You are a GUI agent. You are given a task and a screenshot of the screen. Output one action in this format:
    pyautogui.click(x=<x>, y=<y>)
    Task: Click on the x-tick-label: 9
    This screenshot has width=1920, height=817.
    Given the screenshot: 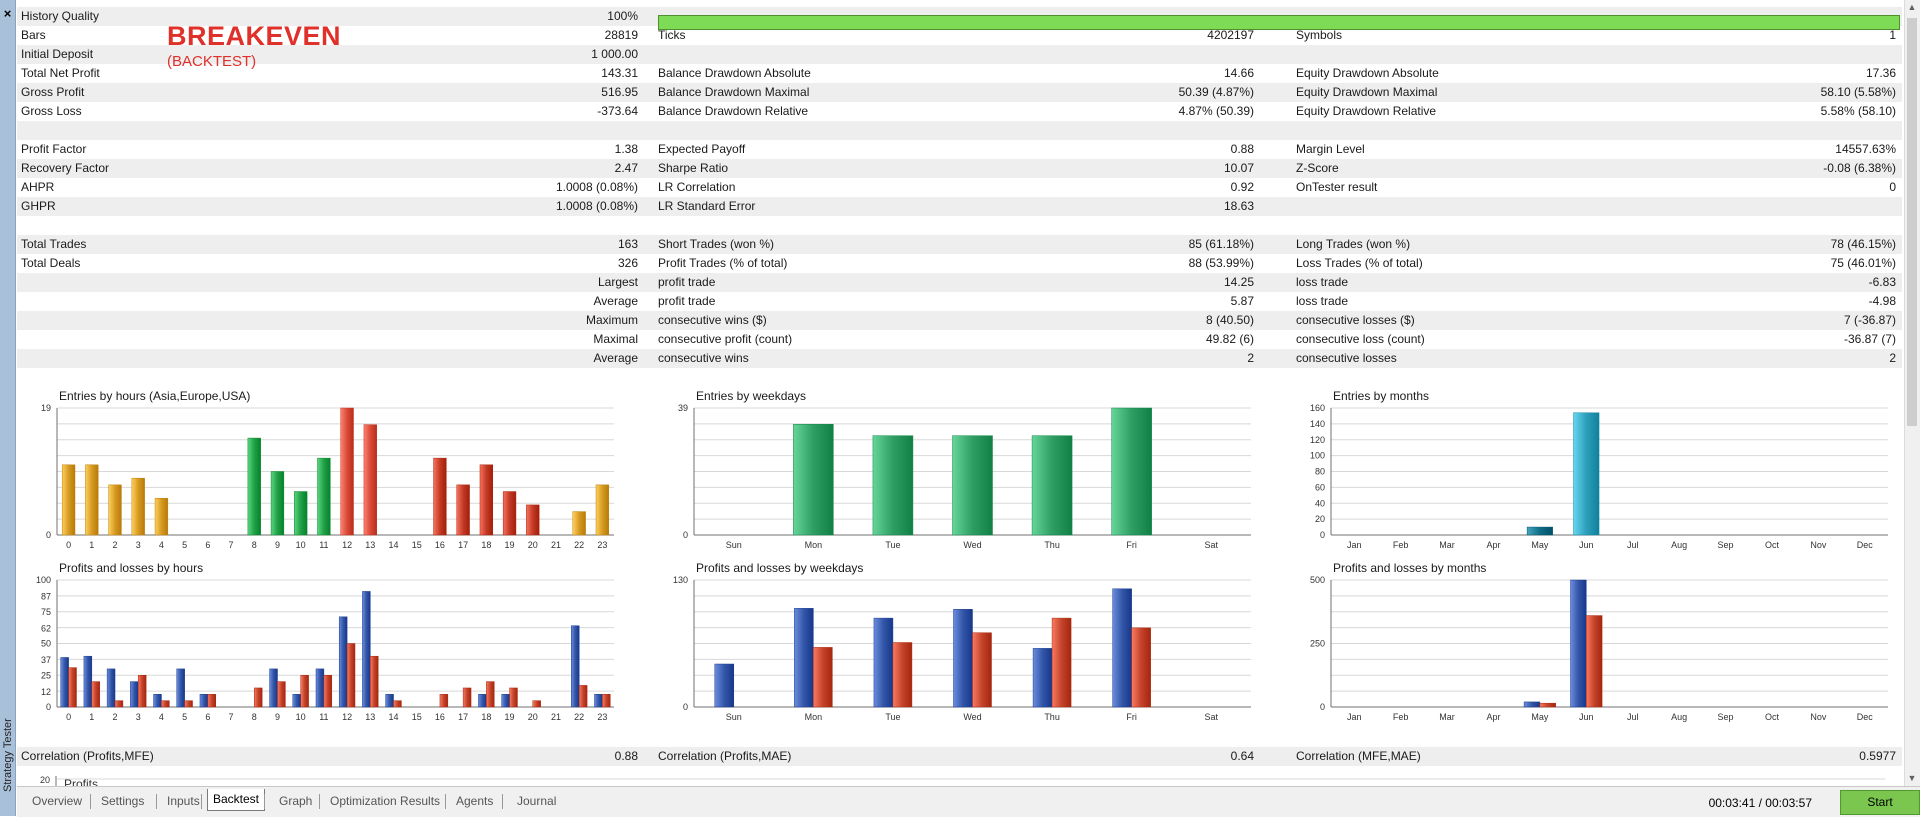 What is the action you would take?
    pyautogui.click(x=277, y=545)
    